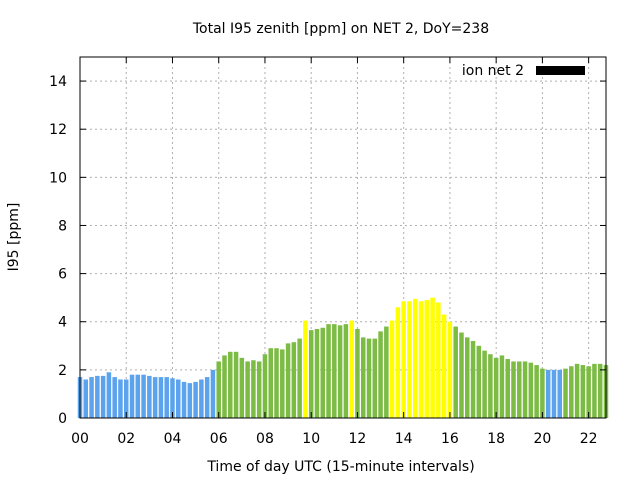 Image resolution: width=640 pixels, height=480 pixels. I want to click on x-tick-label: 10, so click(311, 439).